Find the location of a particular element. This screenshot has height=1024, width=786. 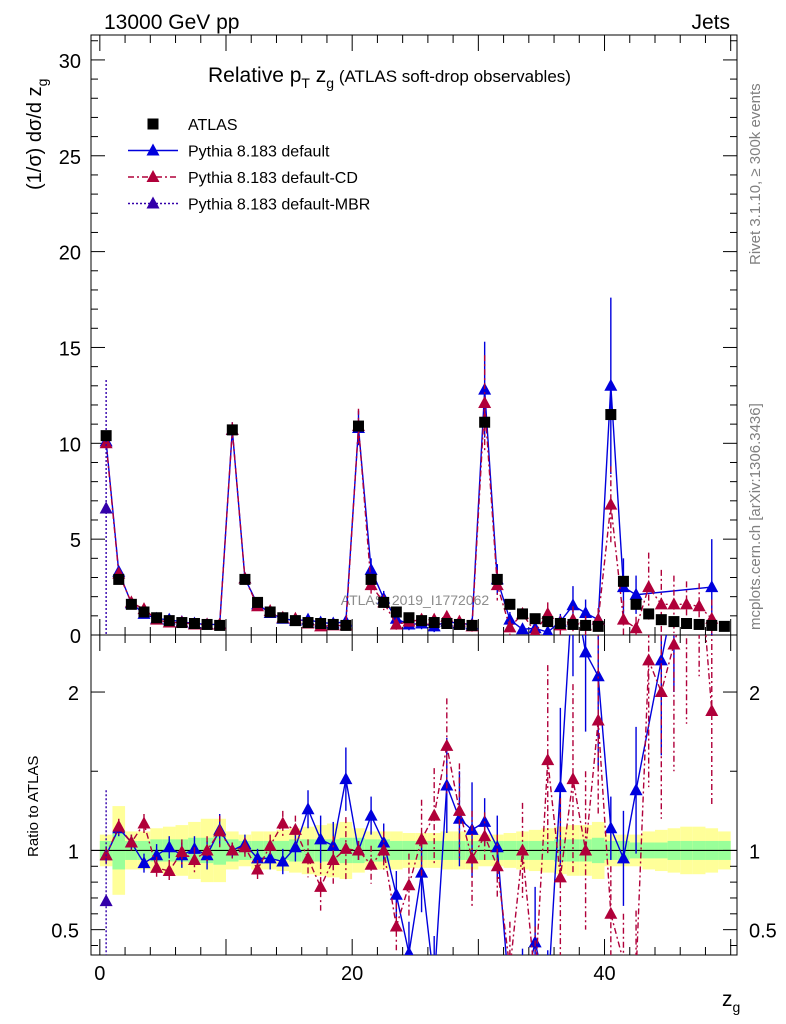

y-tick-label: 5 is located at coordinates (75, 541).